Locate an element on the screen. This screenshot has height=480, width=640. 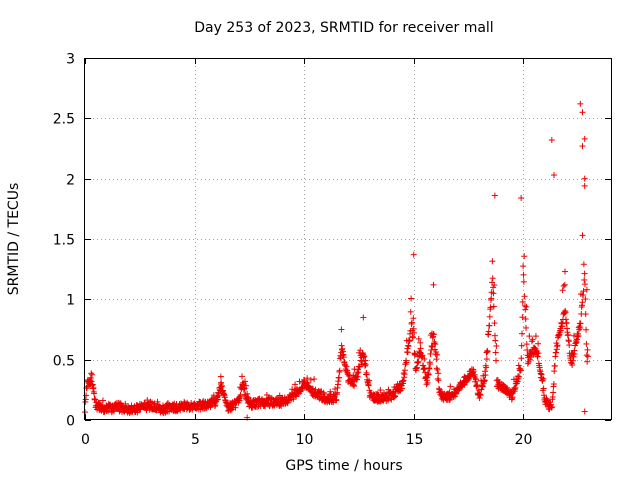
x-tick-label: 20 is located at coordinates (524, 440).